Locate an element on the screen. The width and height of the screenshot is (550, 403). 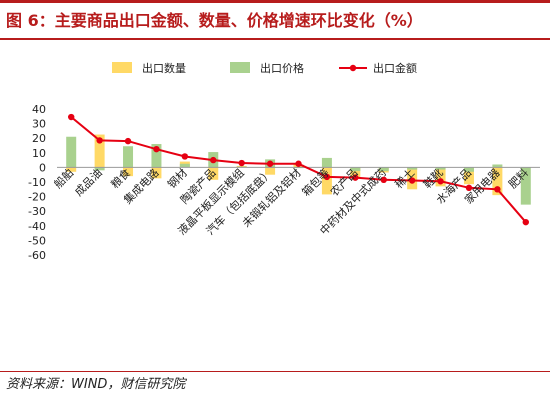
y-tick-label: 10 is located at coordinates (39, 153).